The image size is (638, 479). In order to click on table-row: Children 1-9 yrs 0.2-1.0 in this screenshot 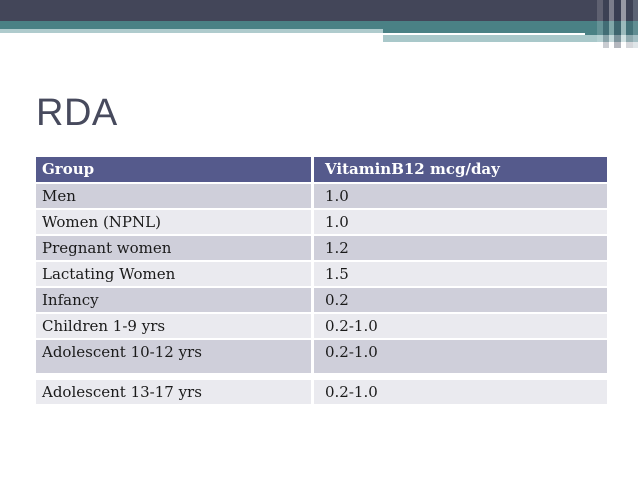, I will do `click(321, 326)`.